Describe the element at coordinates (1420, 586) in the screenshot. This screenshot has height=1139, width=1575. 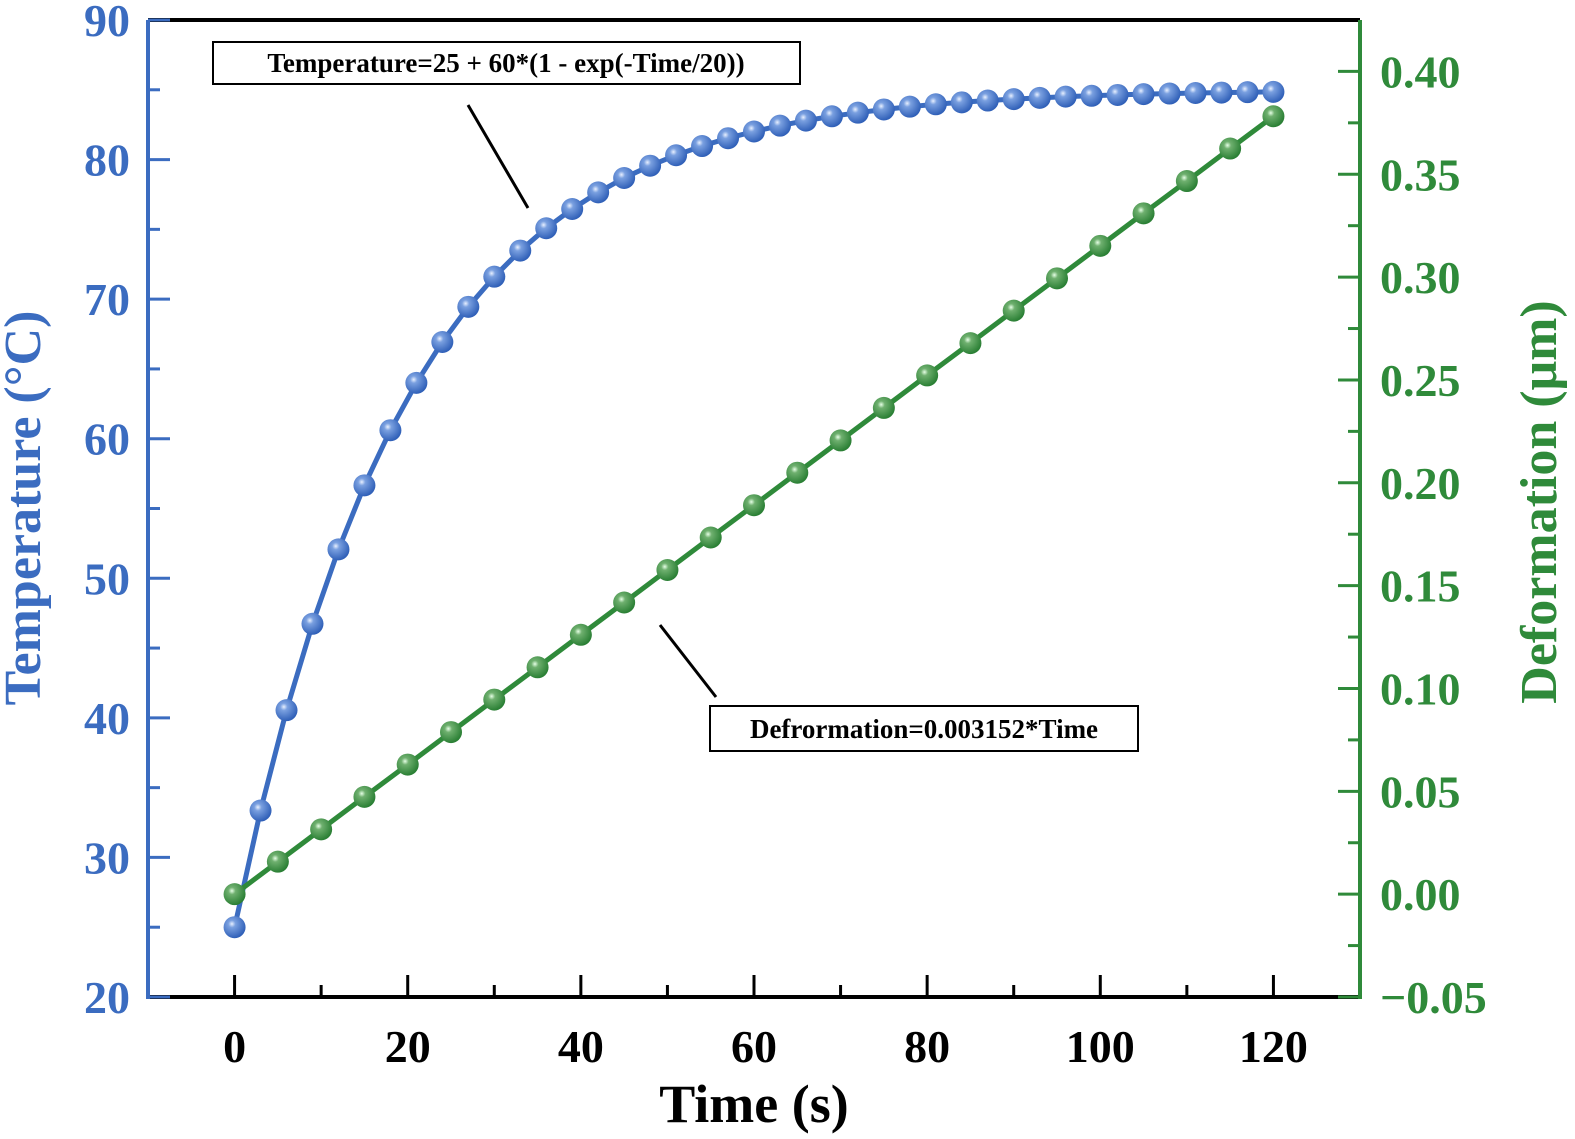
I see `right-y-tick-label: 0.15` at that location.